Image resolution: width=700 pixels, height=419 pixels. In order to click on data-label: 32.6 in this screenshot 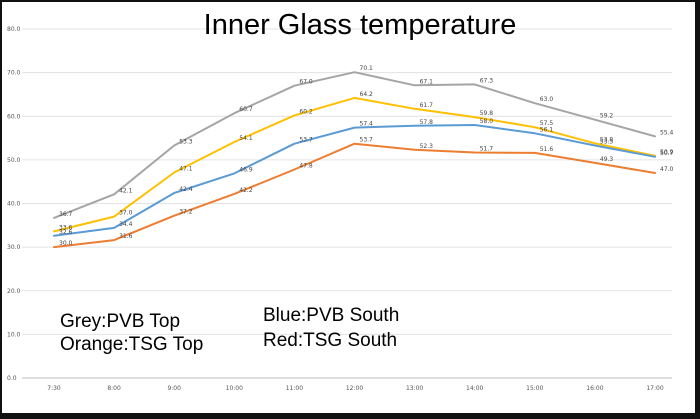, I will do `click(66, 232)`.